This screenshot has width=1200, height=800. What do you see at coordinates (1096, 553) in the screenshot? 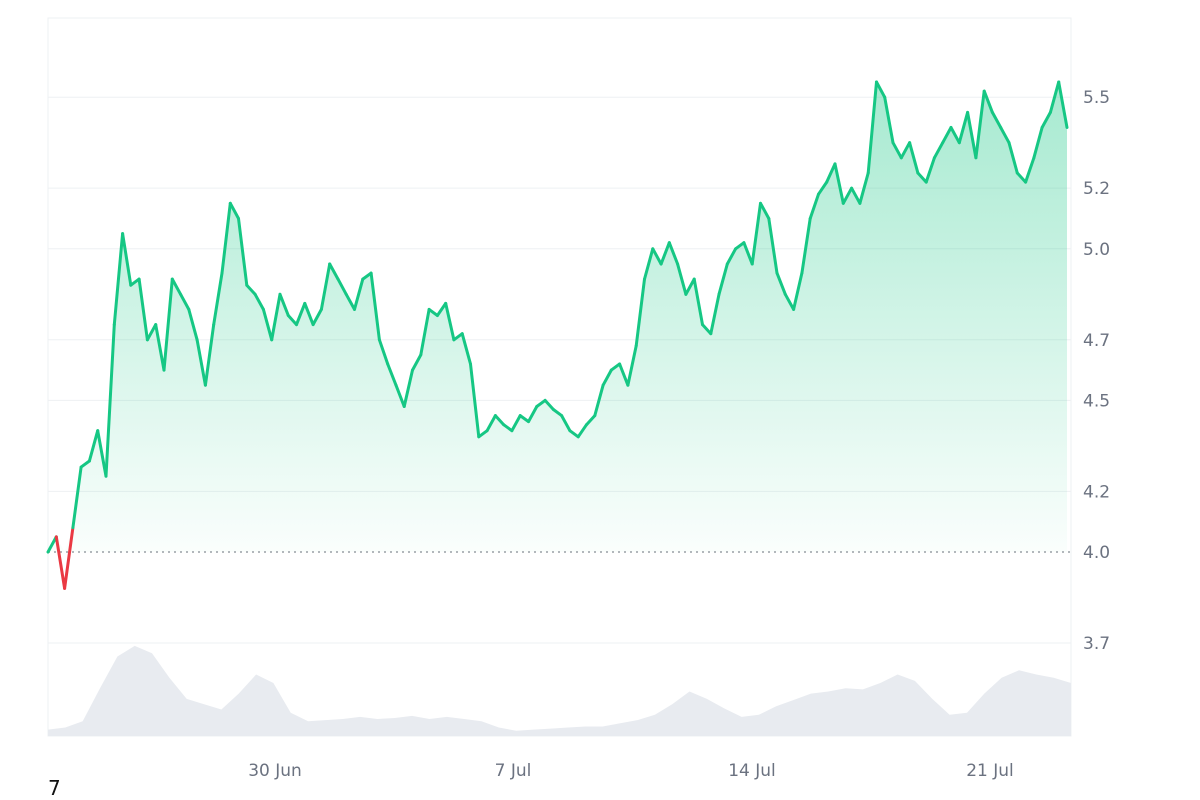
I see `y-tick-label: 4.0` at bounding box center [1096, 553].